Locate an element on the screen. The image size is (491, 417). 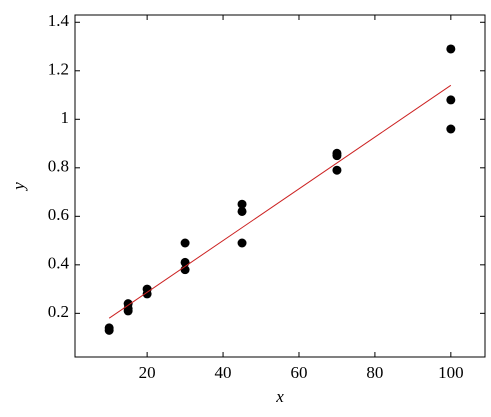
x-tick-label: 100 is located at coordinates (451, 372).